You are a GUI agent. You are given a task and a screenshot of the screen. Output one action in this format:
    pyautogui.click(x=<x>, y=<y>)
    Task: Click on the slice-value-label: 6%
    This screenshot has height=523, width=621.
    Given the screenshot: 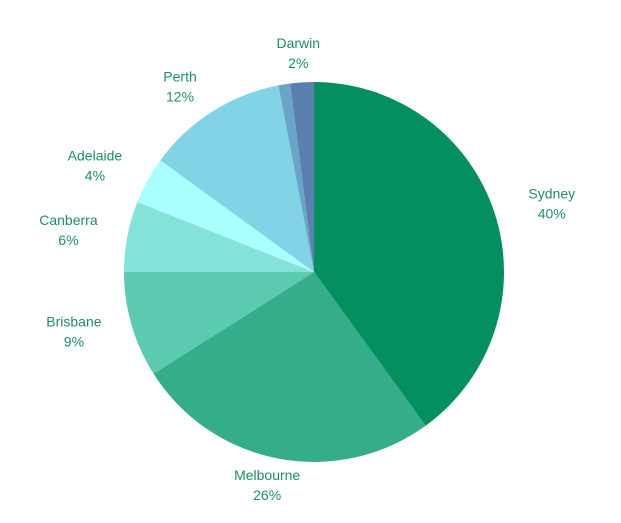 What is the action you would take?
    pyautogui.click(x=68, y=240)
    